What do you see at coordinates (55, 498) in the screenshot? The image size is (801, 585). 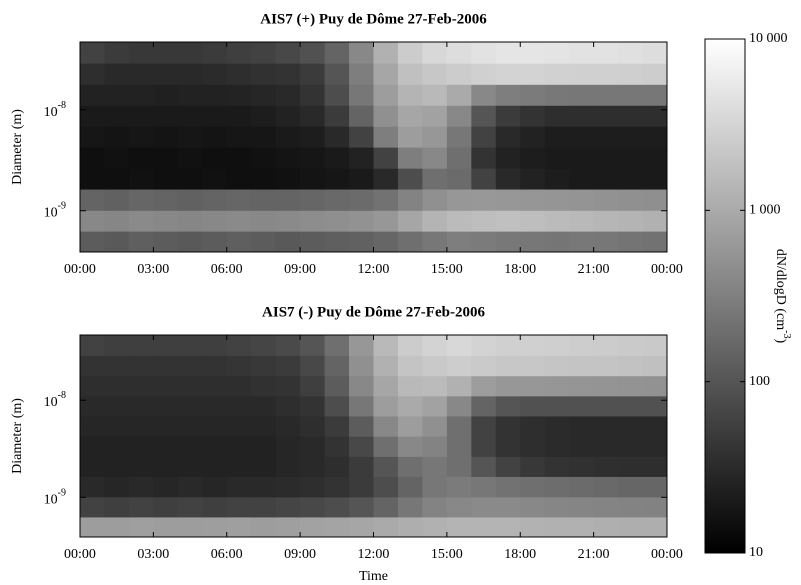 I see `y-tick-label: 10-9` at bounding box center [55, 498].